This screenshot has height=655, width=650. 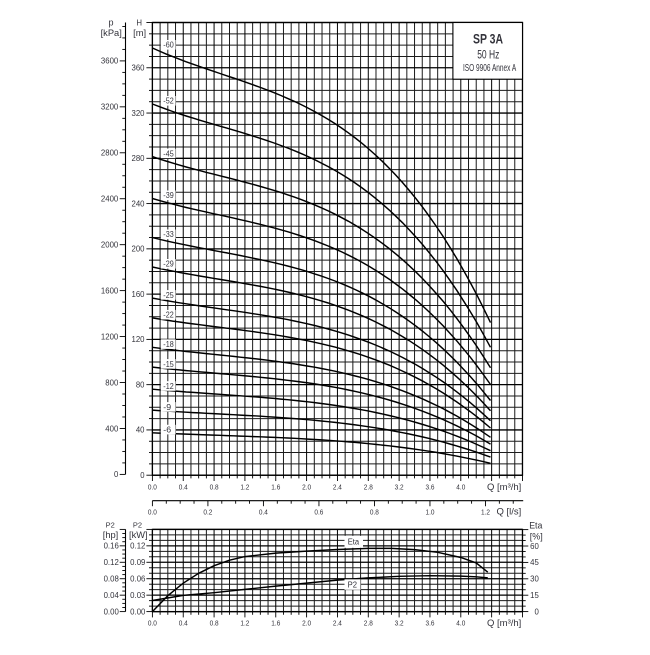 I want to click on svg-text: 80, so click(x=140, y=385).